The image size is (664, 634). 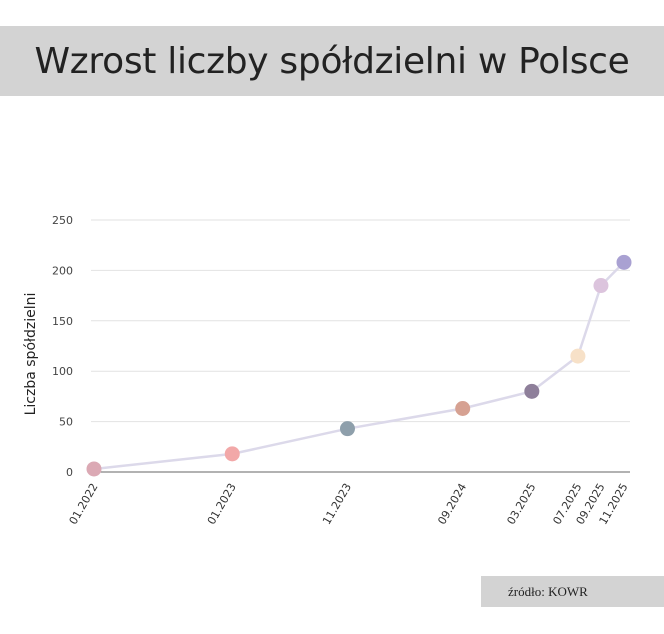 What do you see at coordinates (548, 591) in the screenshot?
I see `source-label: źródło: KOWR` at bounding box center [548, 591].